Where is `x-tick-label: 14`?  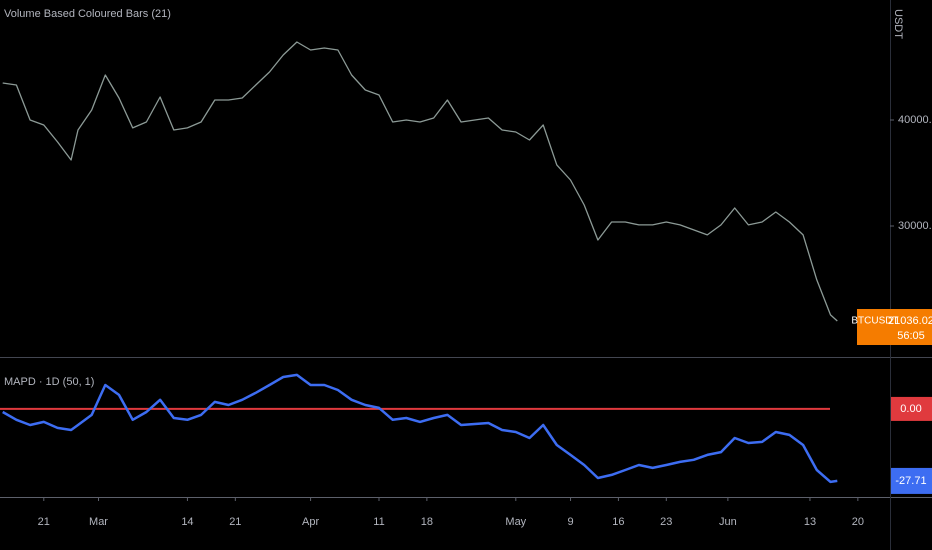
x-tick-label: 14 is located at coordinates (187, 522).